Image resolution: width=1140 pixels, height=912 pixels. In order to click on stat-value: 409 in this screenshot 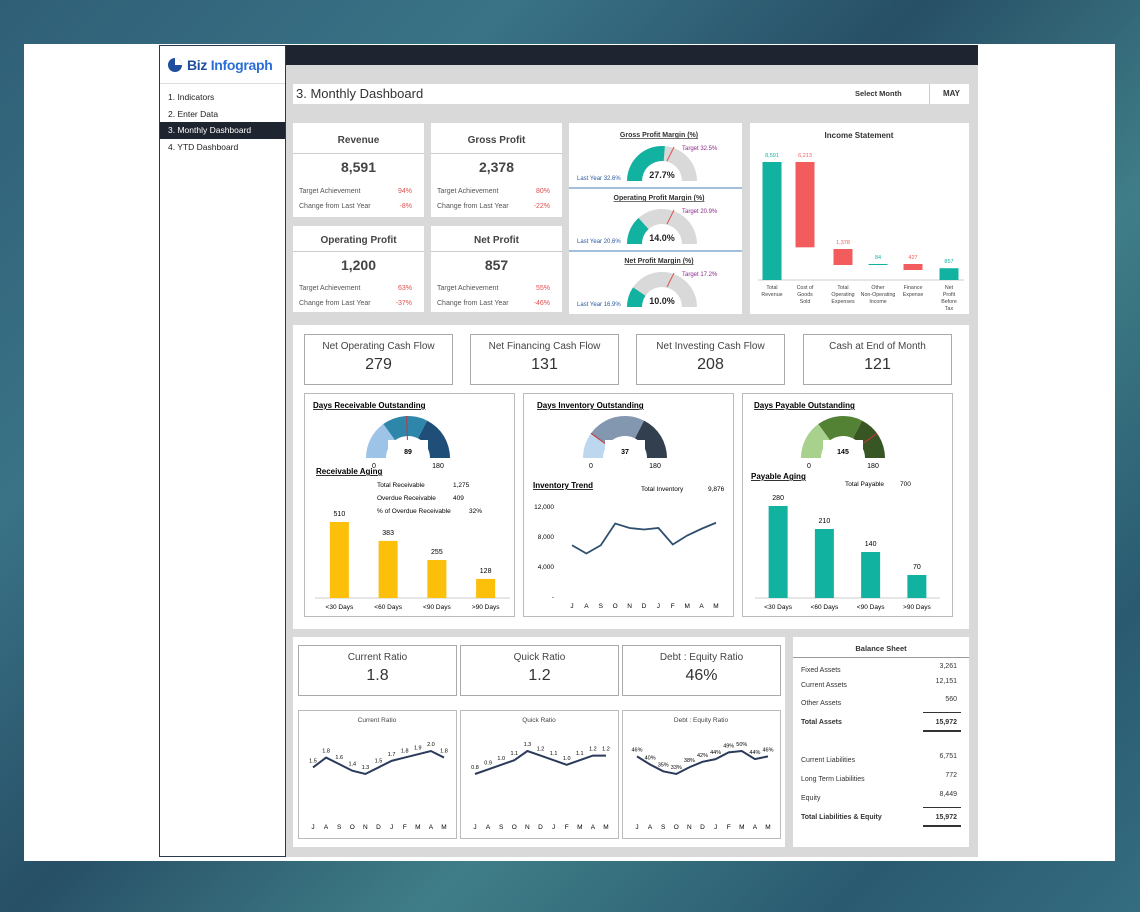, I will do `click(458, 498)`.